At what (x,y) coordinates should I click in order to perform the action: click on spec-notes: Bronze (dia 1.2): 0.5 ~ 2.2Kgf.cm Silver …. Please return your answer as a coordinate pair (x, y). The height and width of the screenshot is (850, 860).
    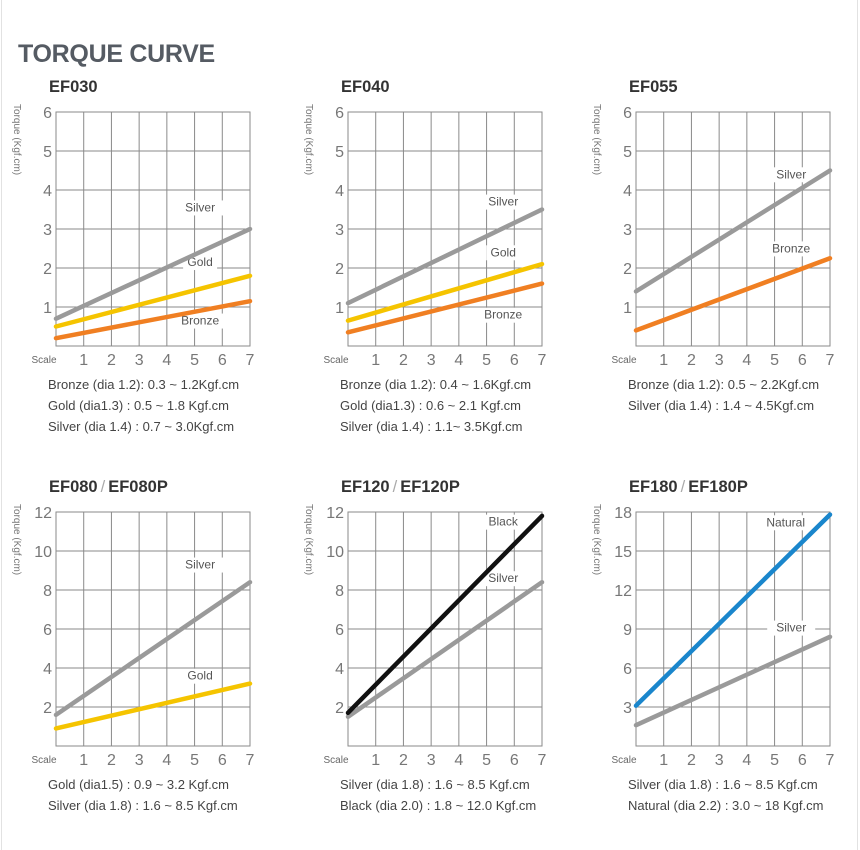
    Looking at the image, I should click on (723, 395).